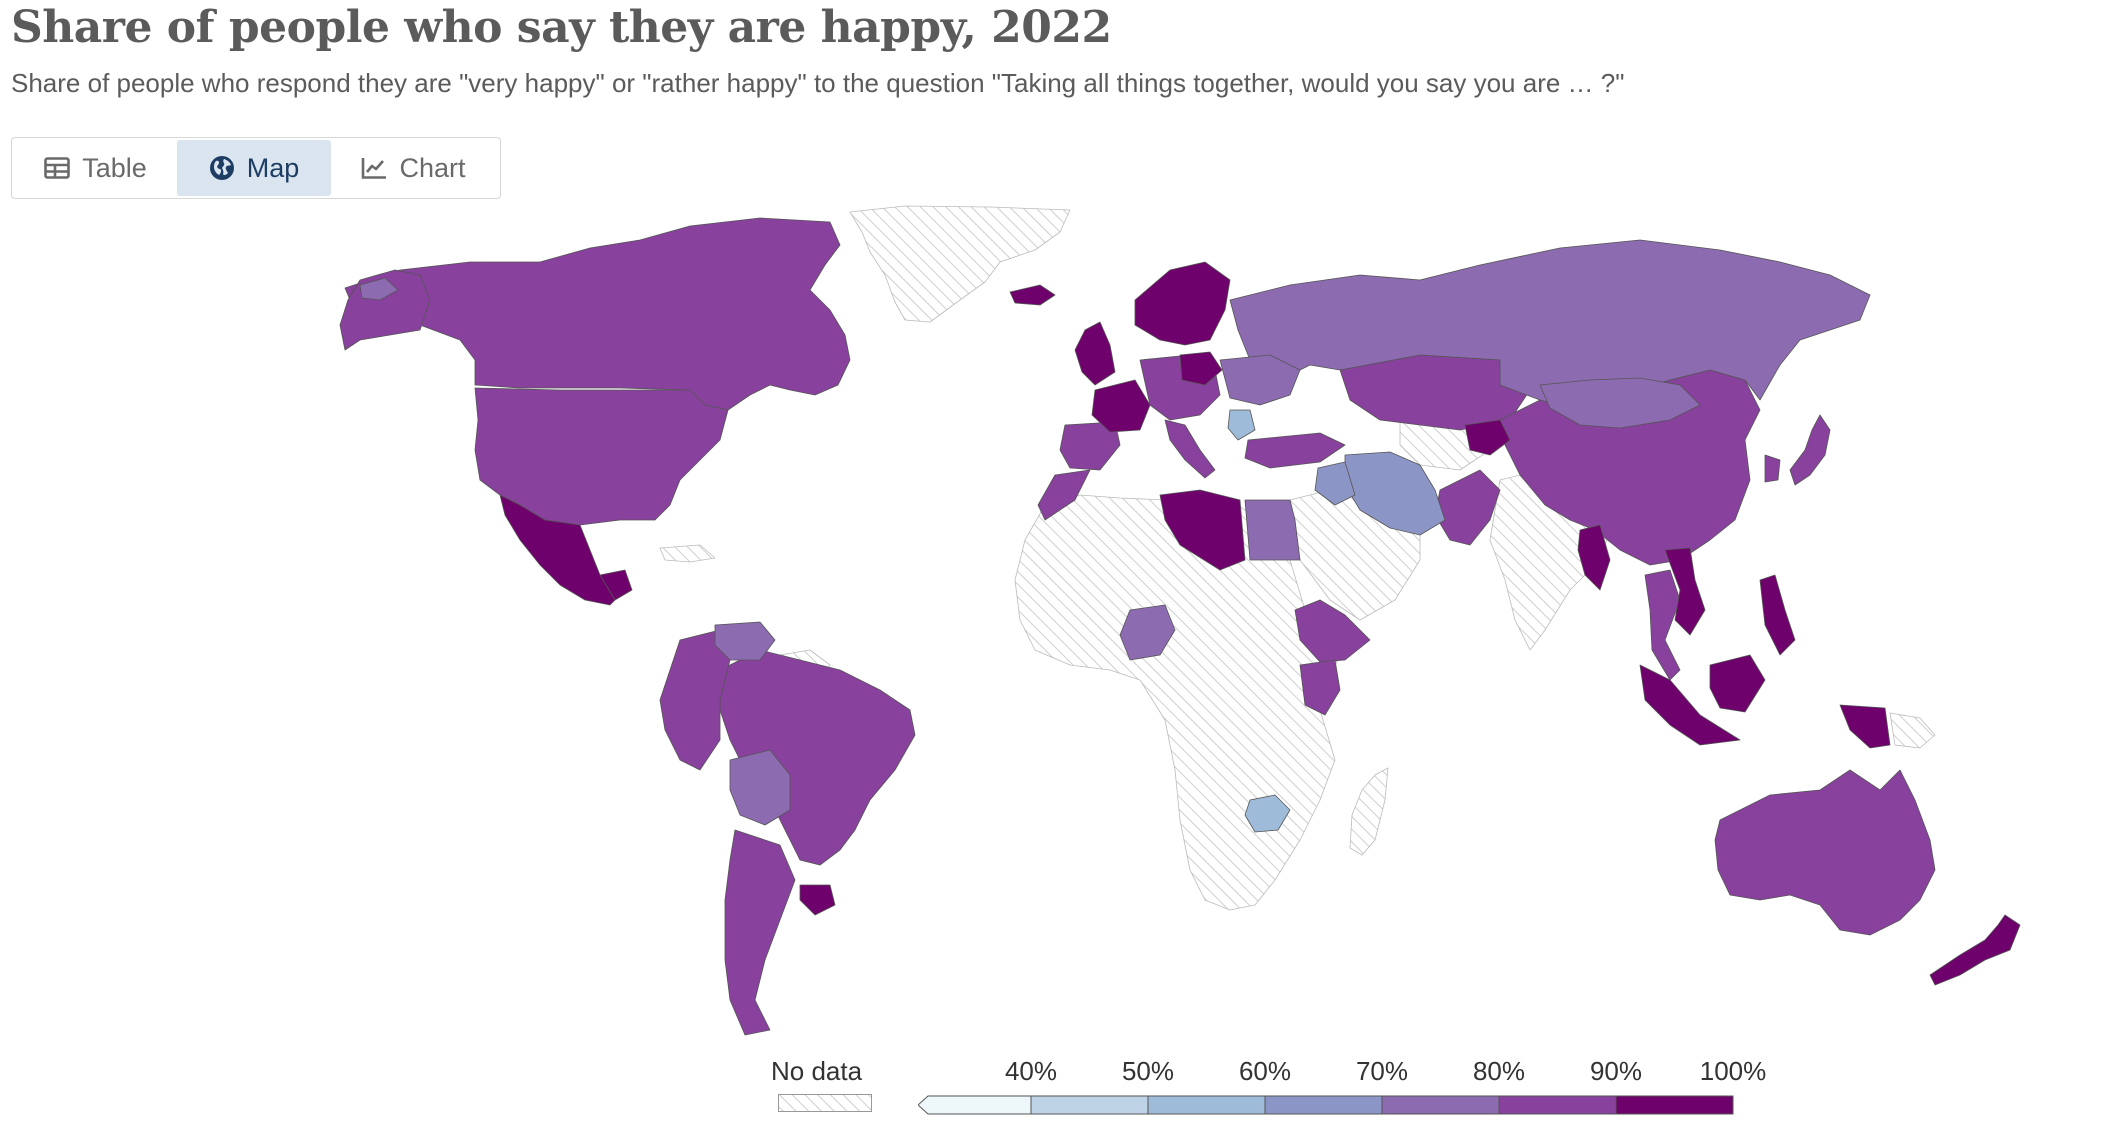  I want to click on country-france, so click(1121, 406).